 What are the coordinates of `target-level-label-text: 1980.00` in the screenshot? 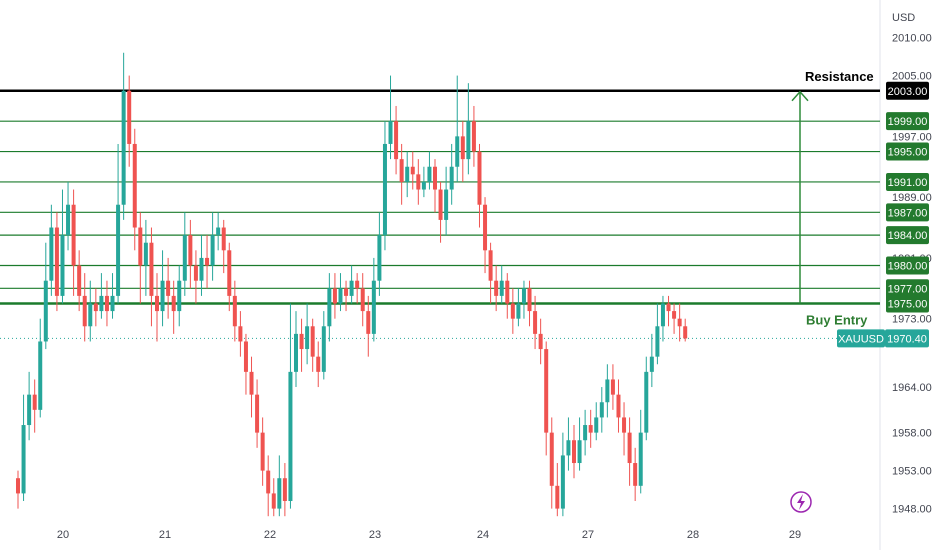 It's located at (908, 267).